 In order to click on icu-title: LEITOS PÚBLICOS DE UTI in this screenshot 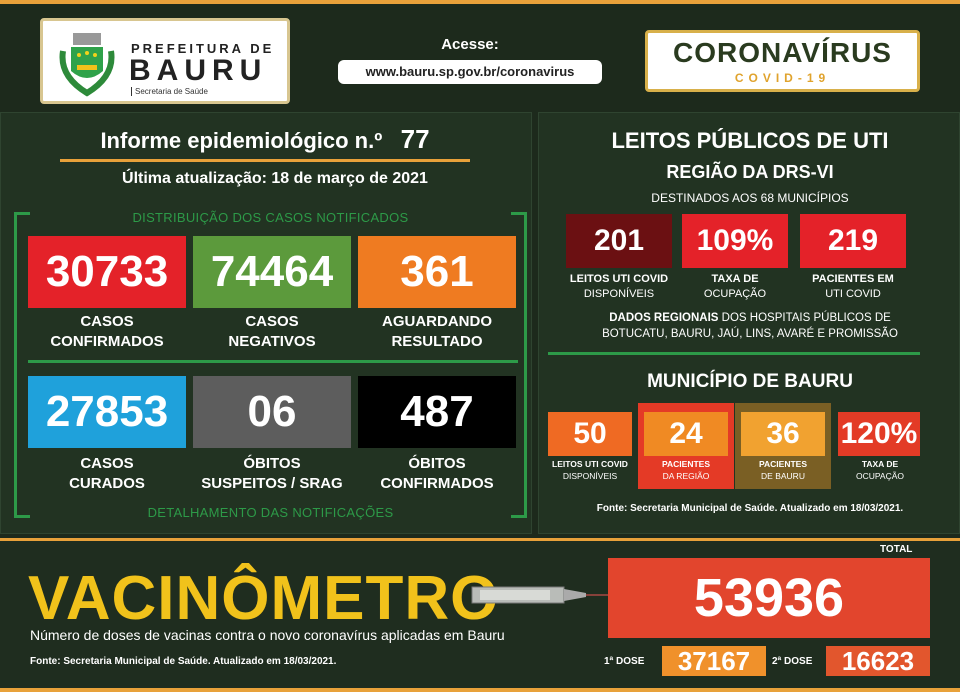, I will do `click(750, 140)`.